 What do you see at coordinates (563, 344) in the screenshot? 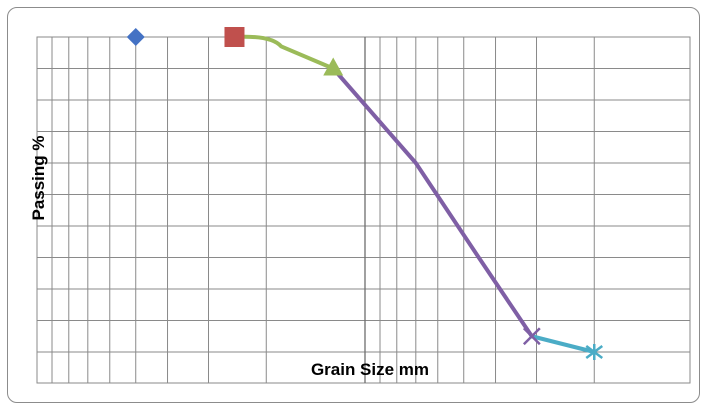
I see `series-line-star` at bounding box center [563, 344].